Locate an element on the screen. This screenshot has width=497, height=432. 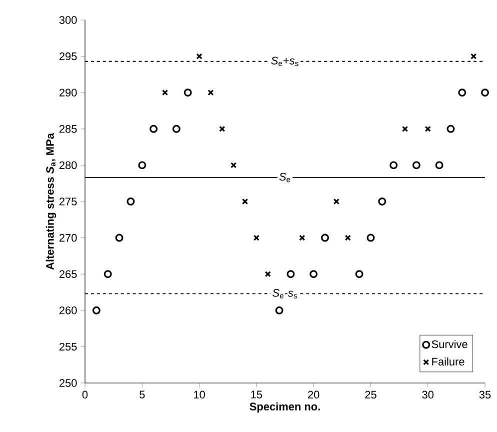
x-tick-label: 35 is located at coordinates (485, 394).